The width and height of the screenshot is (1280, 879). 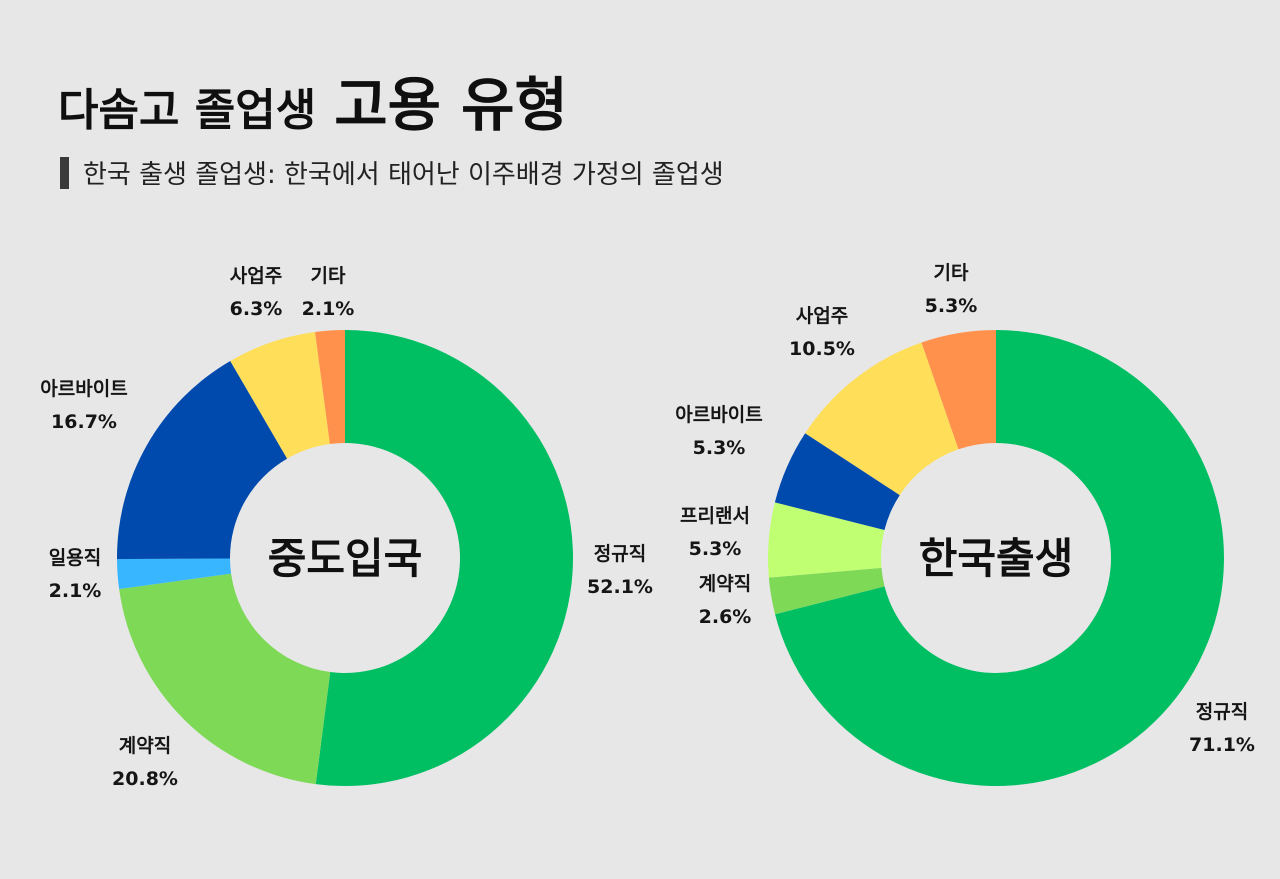 I want to click on subtitle-text: 한국 출생 졸업생: 한국에서 태어난 이주배경 가정의 졸업생, so click(x=403, y=175).